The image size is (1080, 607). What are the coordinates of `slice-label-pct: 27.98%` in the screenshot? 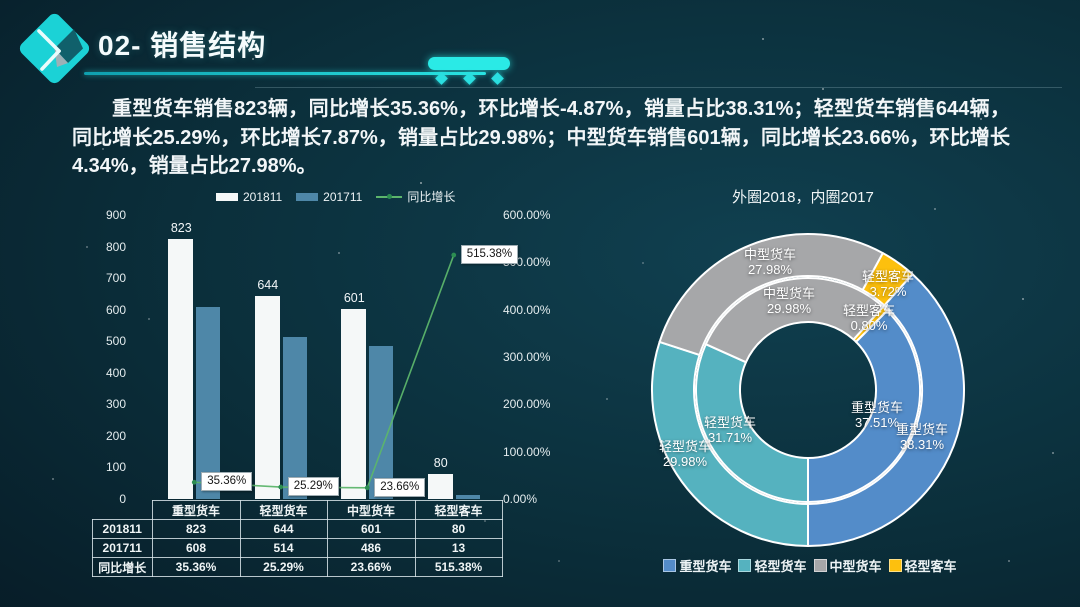 It's located at (770, 269).